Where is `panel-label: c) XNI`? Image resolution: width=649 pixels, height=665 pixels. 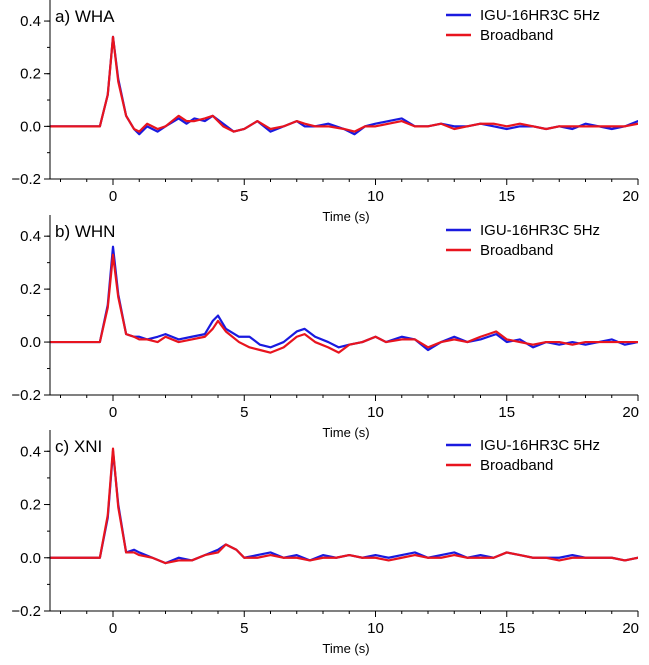
panel-label: c) XNI is located at coordinates (78, 446).